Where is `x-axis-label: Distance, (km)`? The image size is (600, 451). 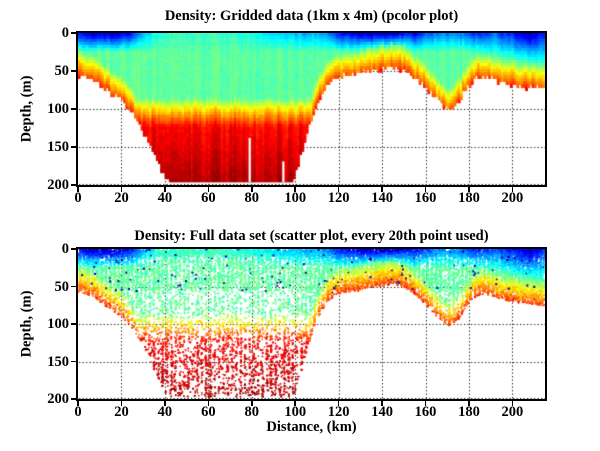 x-axis-label: Distance, (km) is located at coordinates (311, 427).